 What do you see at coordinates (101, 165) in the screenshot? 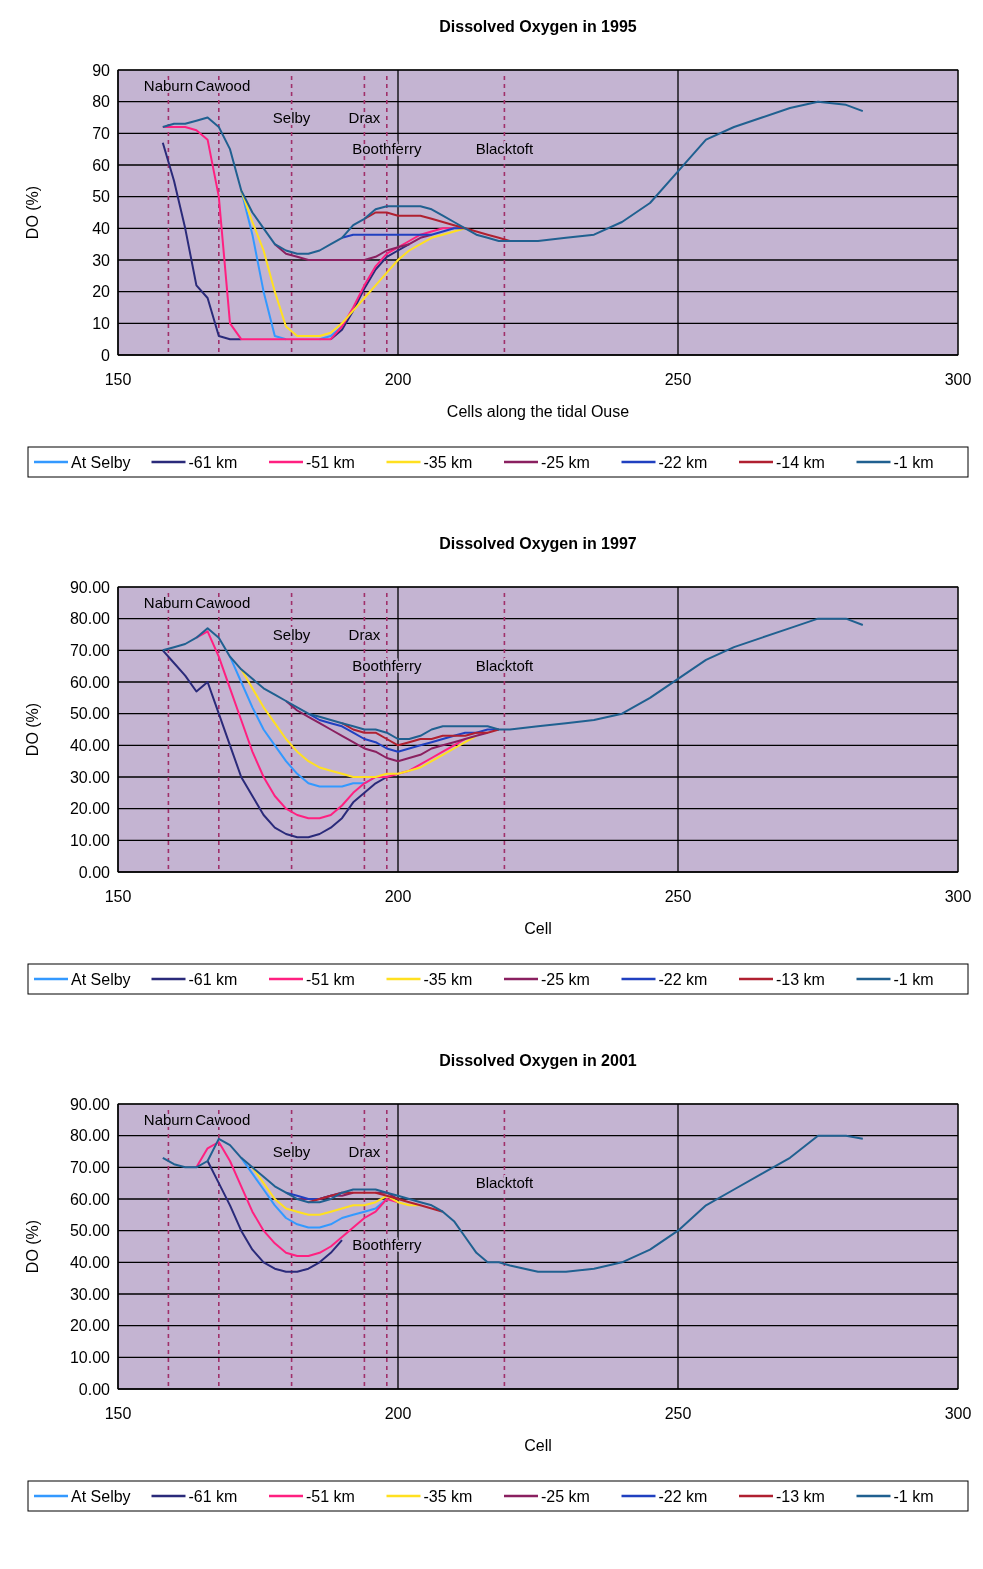
I see `y-tick-label: 60` at bounding box center [101, 165].